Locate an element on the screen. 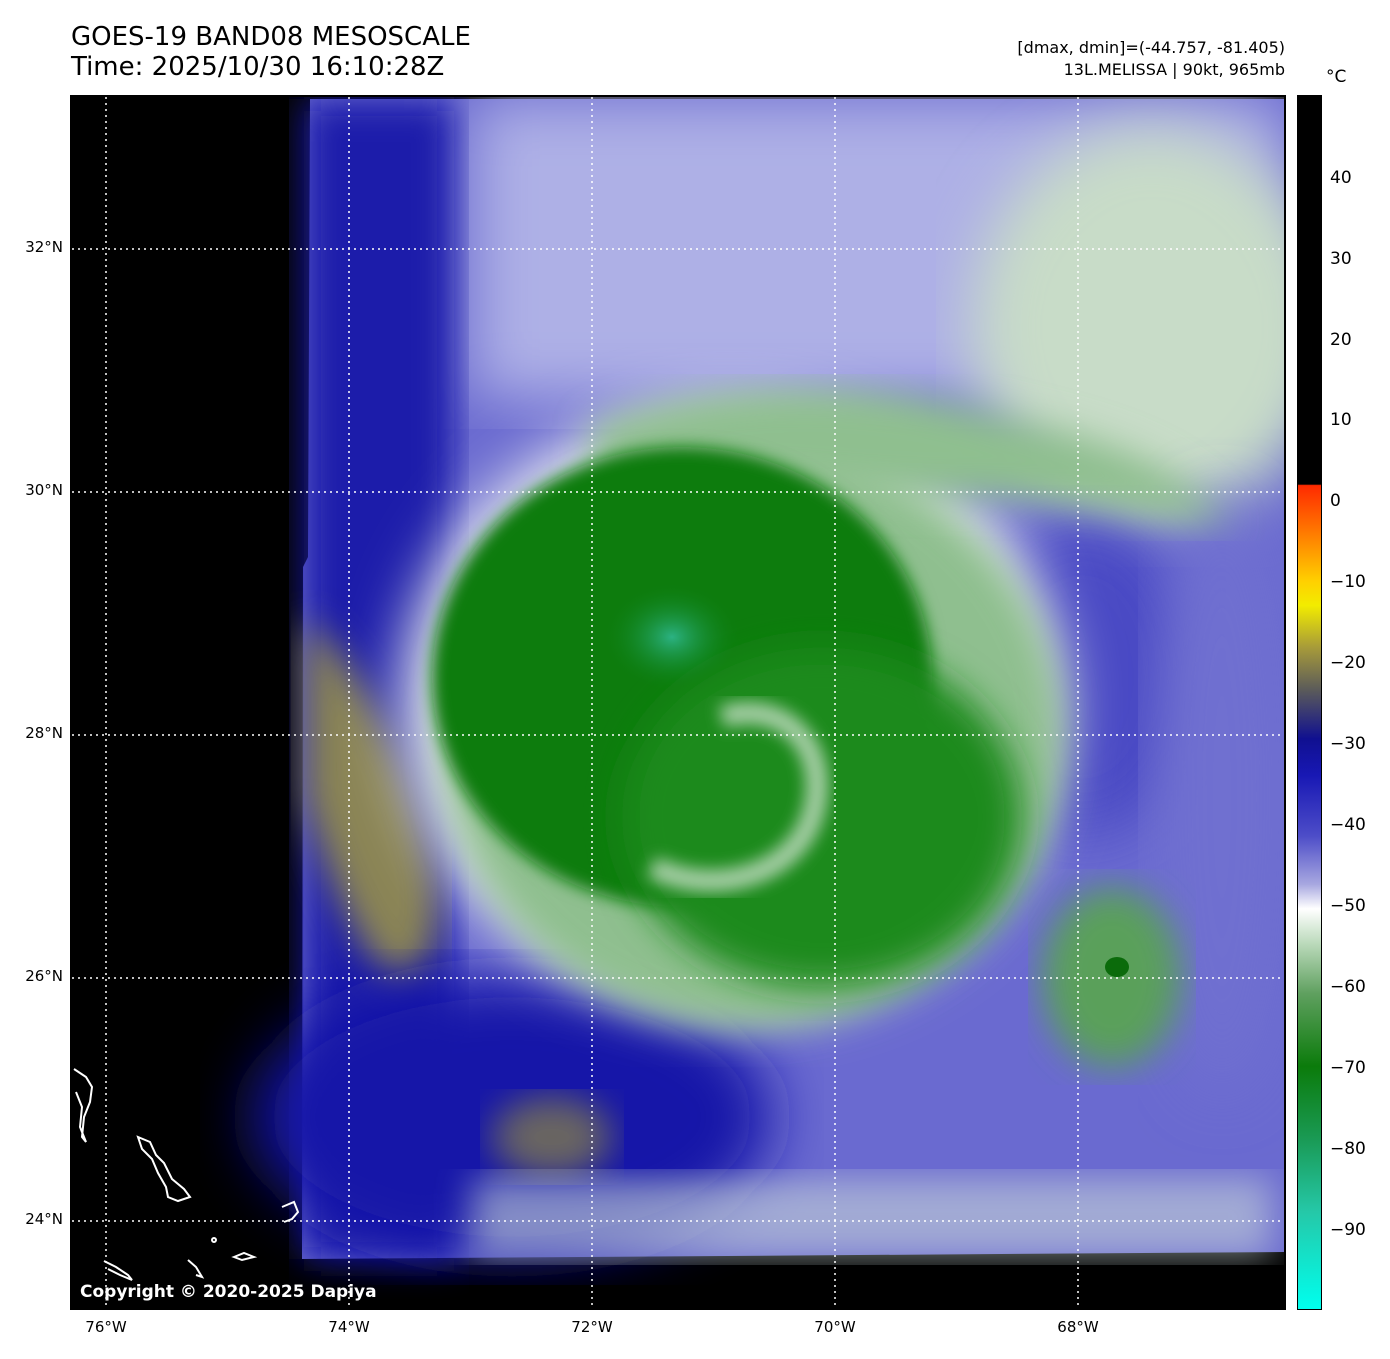 The height and width of the screenshot is (1359, 1390). colorbar-label: −50 is located at coordinates (1348, 906).